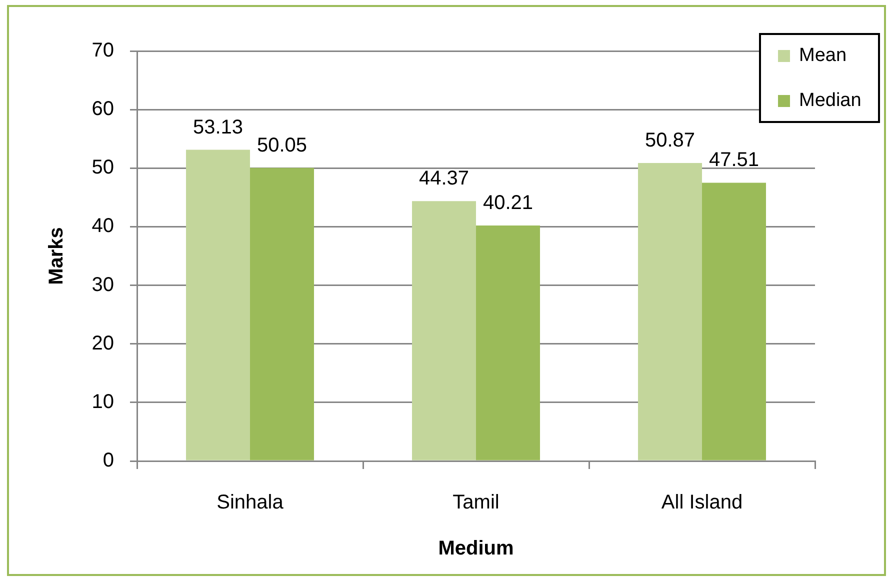 Image resolution: width=889 pixels, height=579 pixels. I want to click on legend-label: Median, so click(830, 101).